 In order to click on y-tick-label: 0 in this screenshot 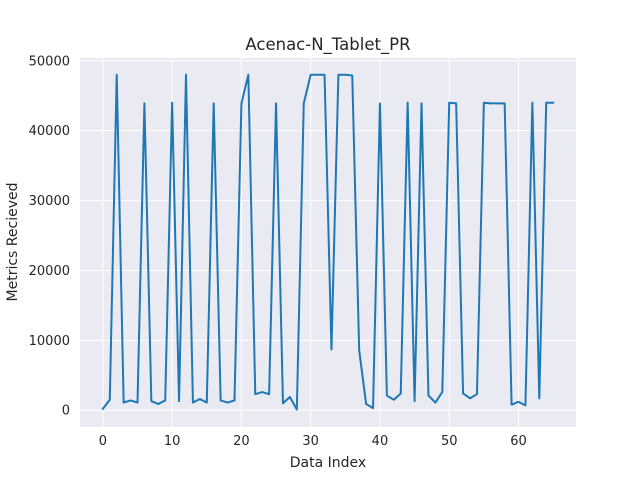, I will do `click(66, 411)`.